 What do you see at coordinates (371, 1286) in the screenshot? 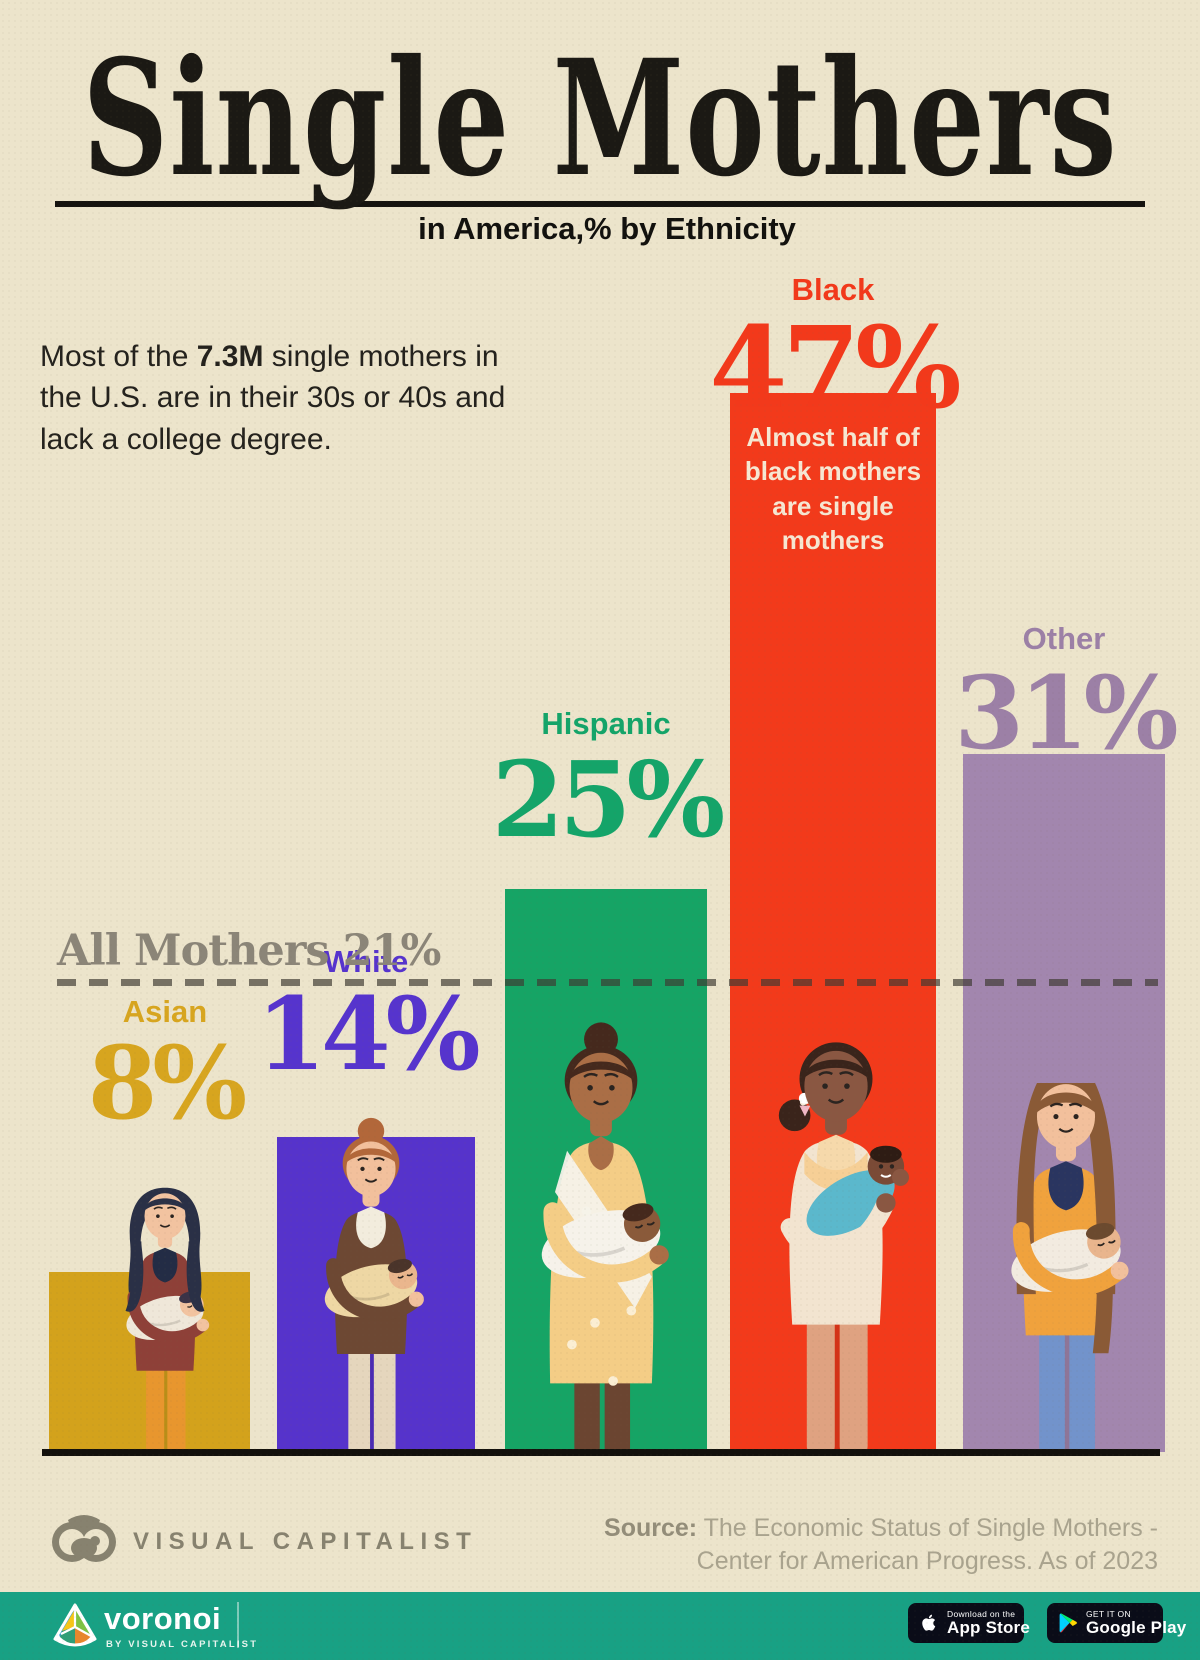
I see `illustration-white-mother` at bounding box center [371, 1286].